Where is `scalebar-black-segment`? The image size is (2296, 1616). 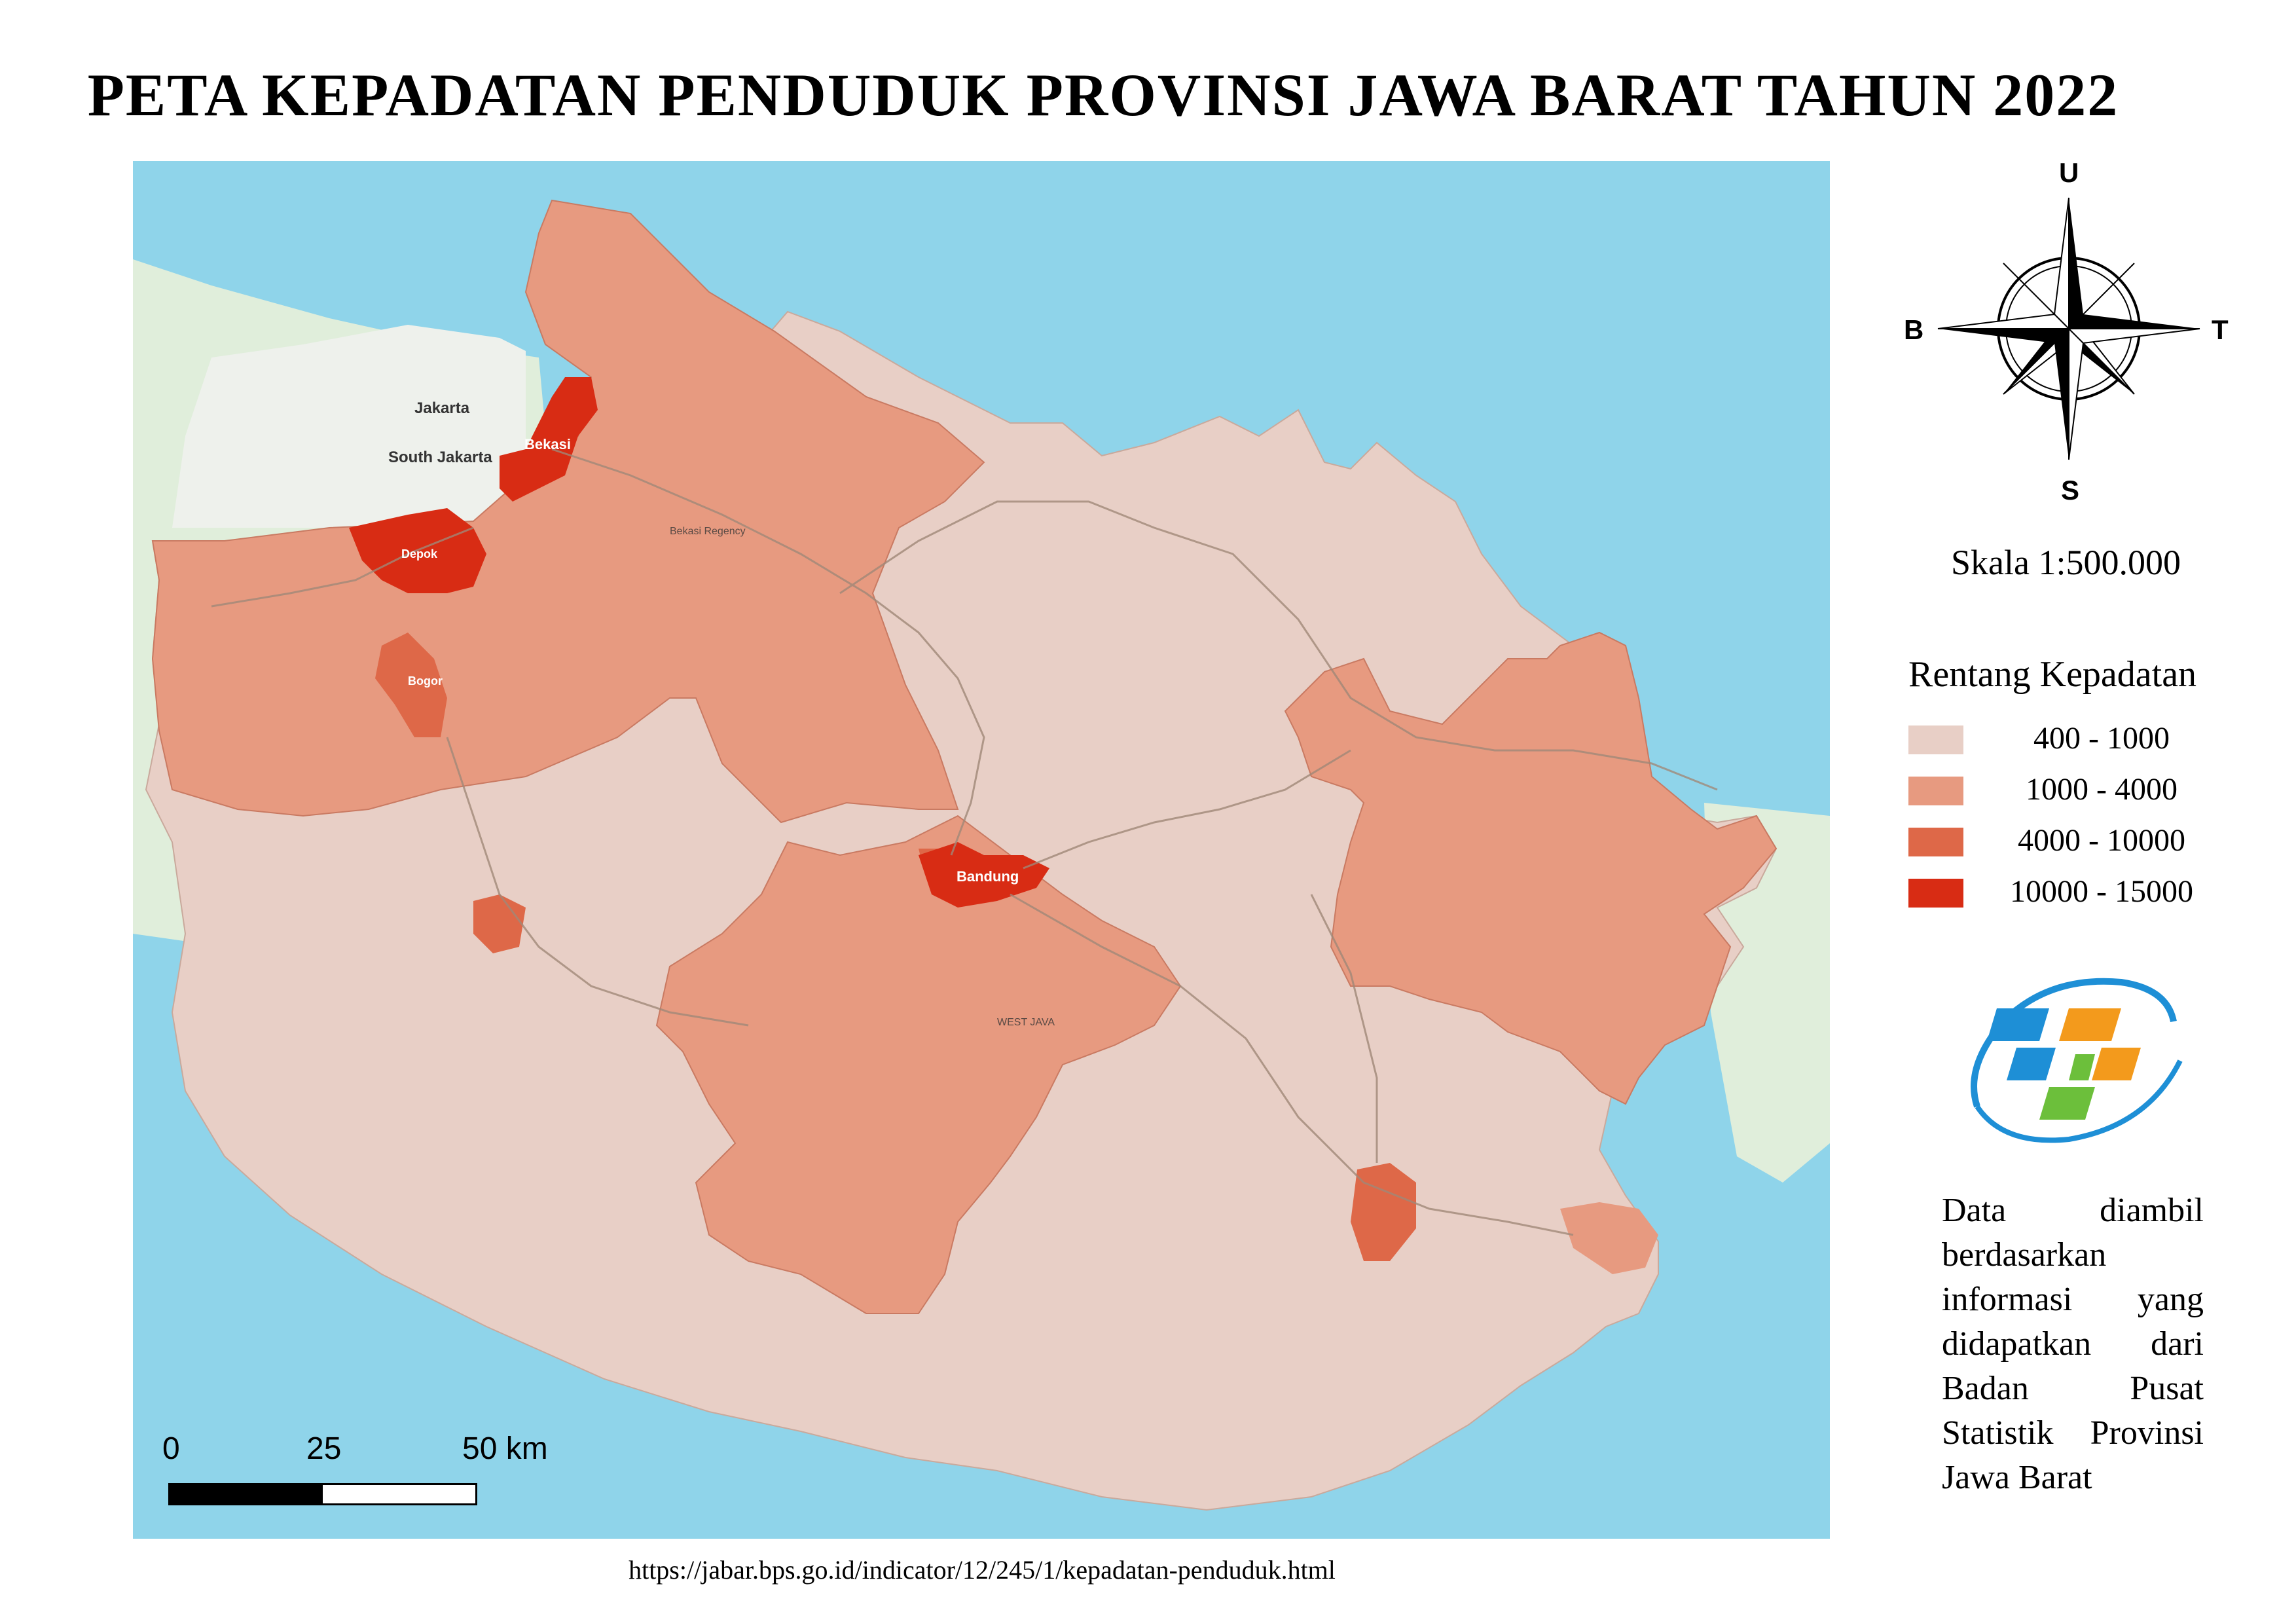
scalebar-black-segment is located at coordinates (246, 1494).